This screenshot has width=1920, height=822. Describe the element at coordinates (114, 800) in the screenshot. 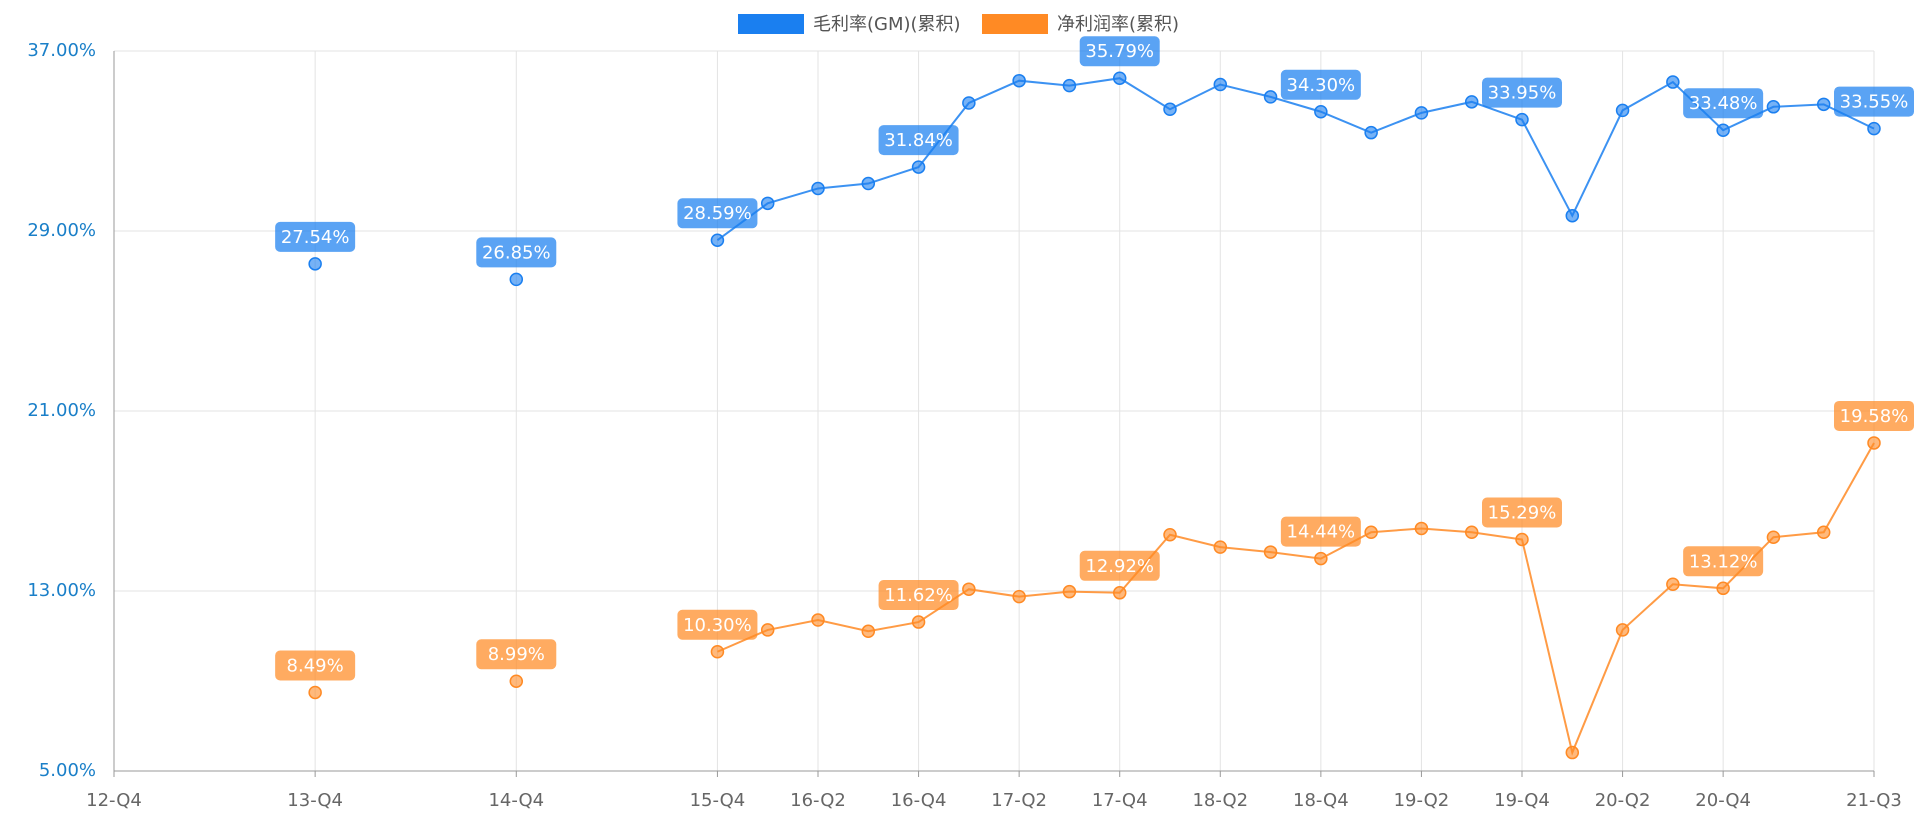

I see `x-tick-label: 12-Q4` at that location.